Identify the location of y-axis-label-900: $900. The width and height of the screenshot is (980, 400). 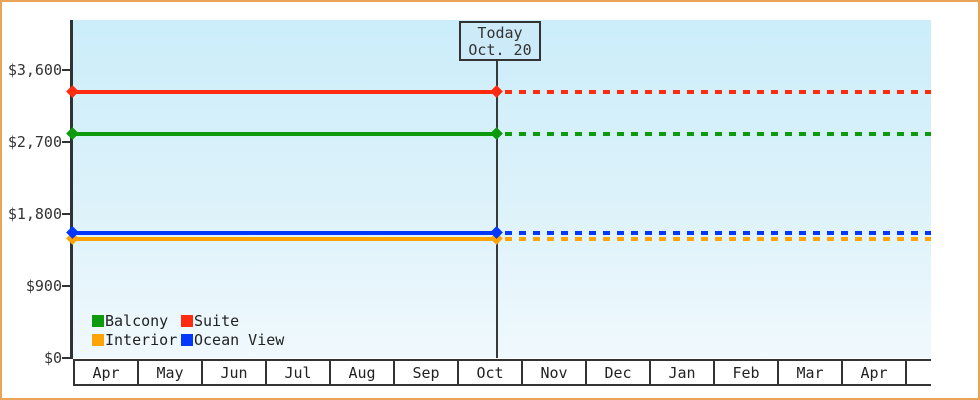
(43, 286).